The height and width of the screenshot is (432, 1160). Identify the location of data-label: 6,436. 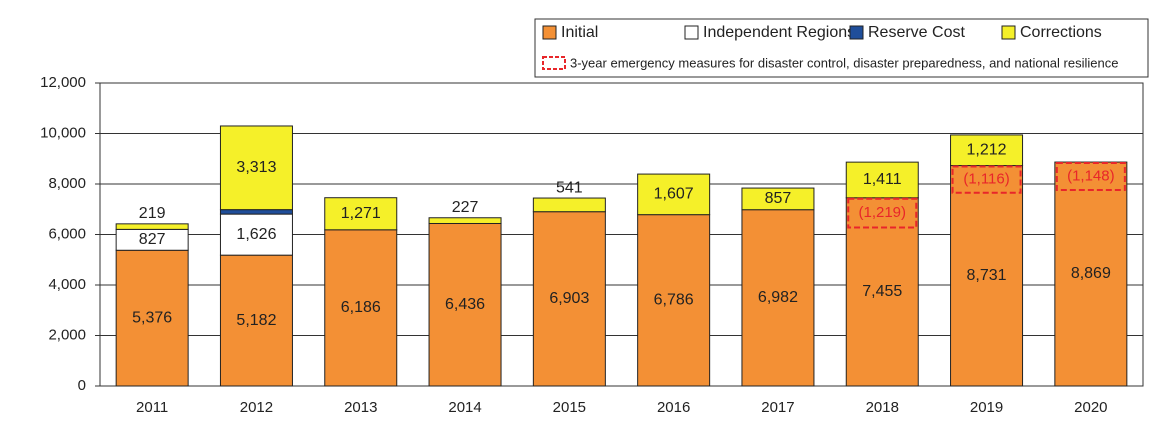
(465, 304).